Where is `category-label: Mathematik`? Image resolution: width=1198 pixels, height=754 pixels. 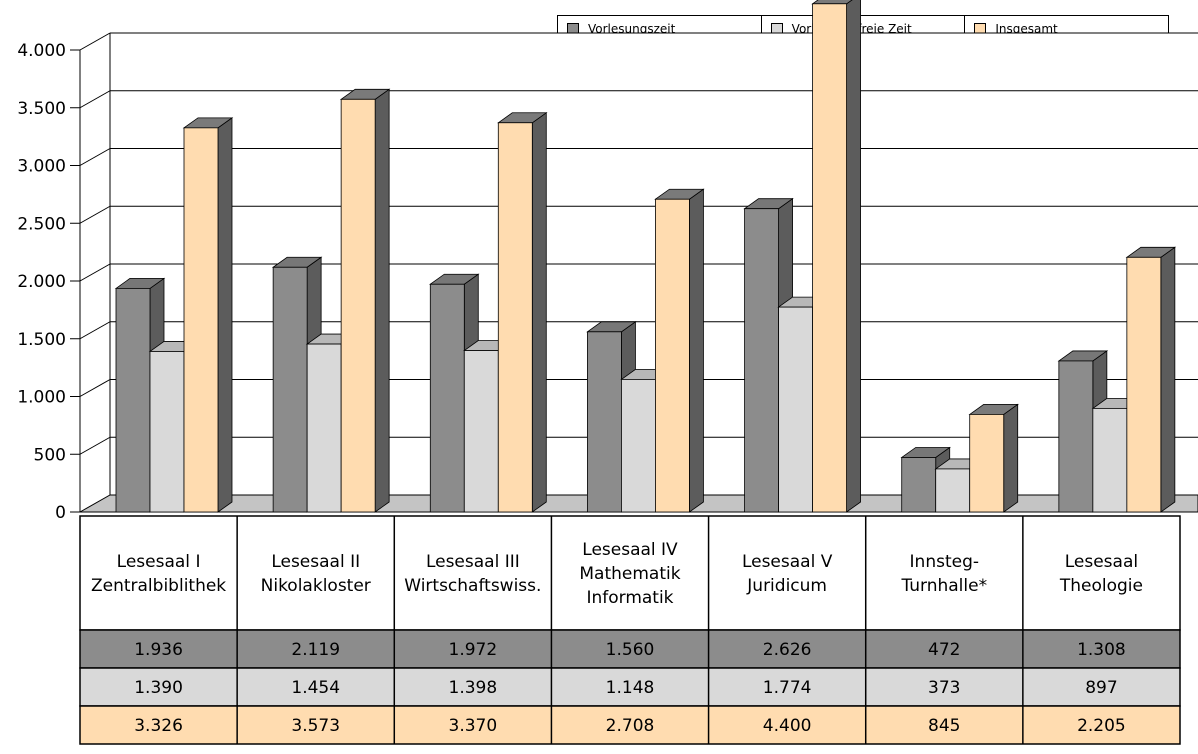 category-label: Mathematik is located at coordinates (629, 574).